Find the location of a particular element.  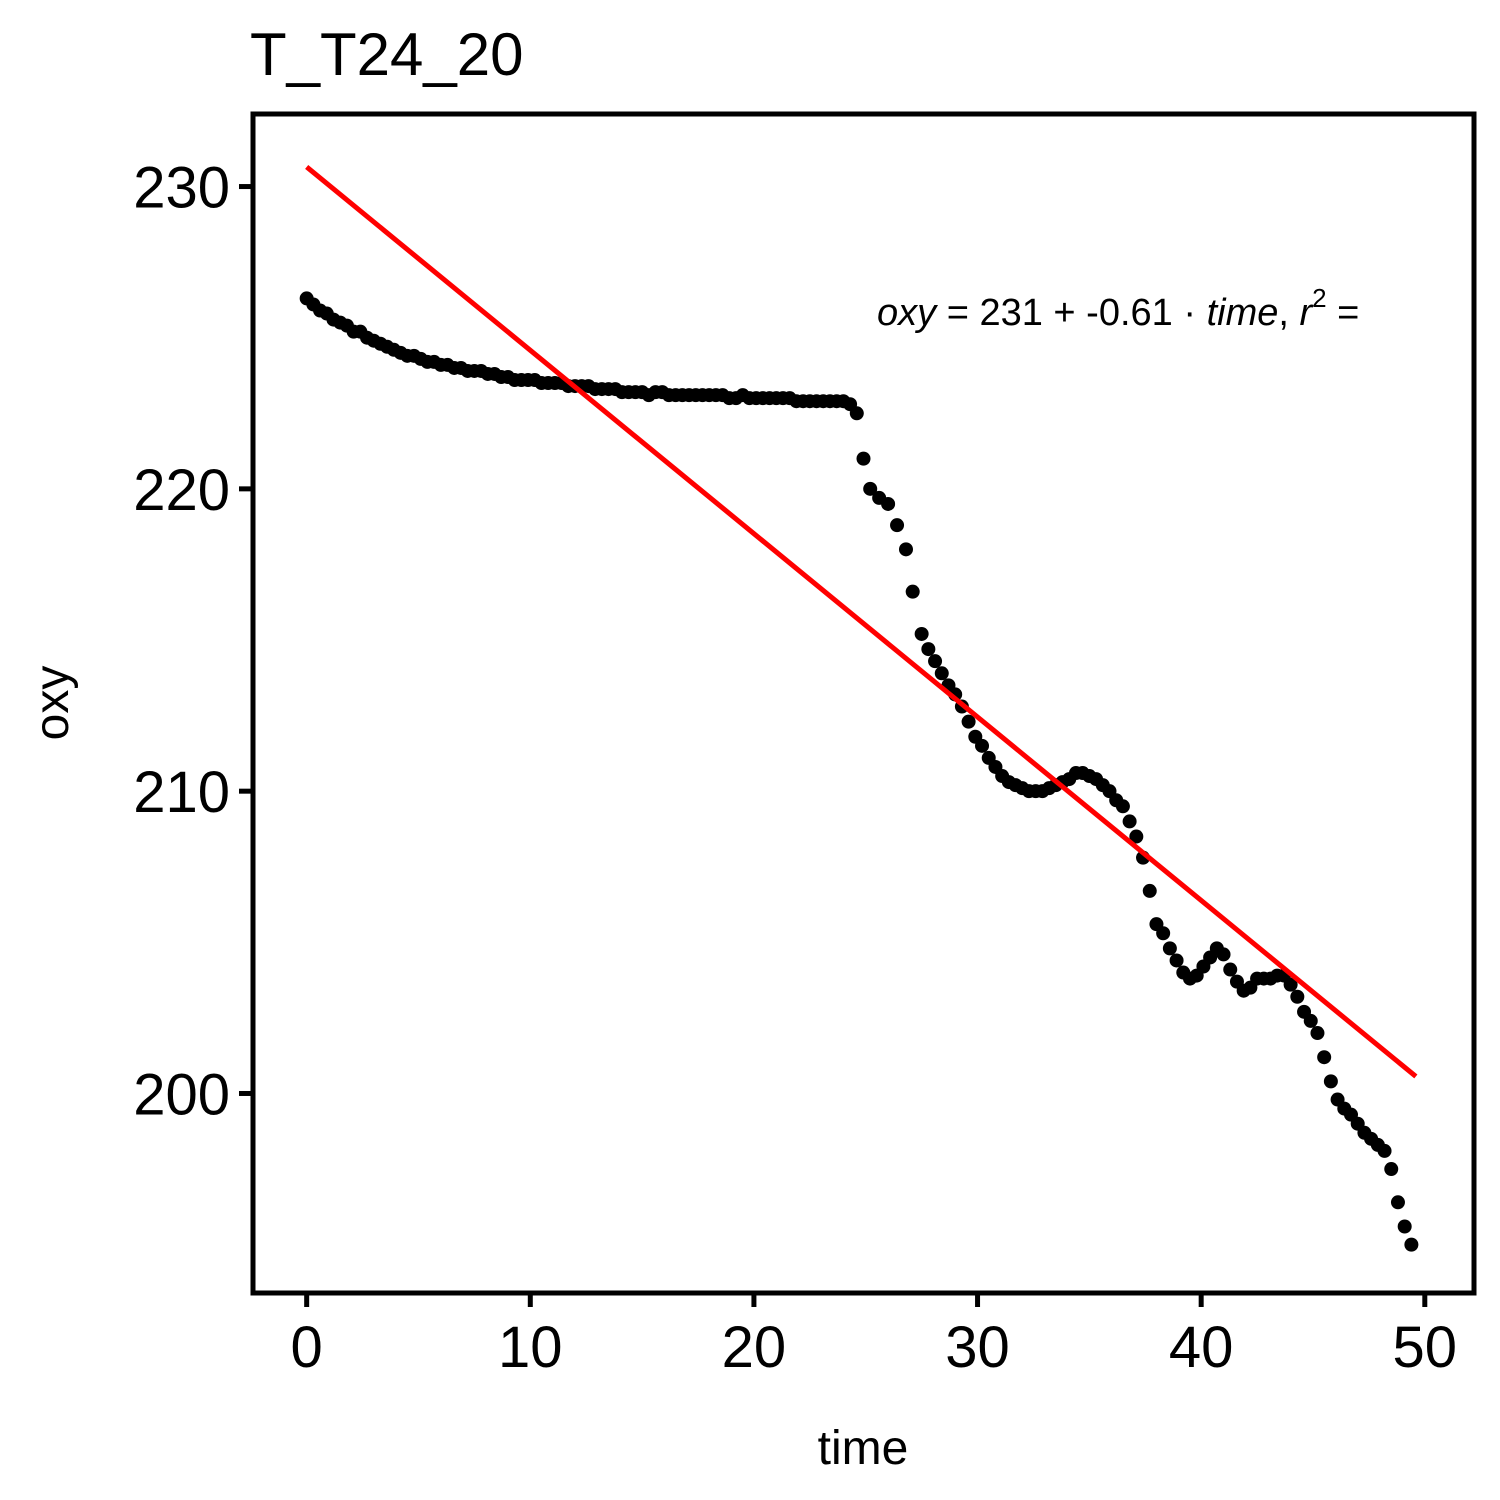

x-tick-label: 30 is located at coordinates (977, 1347).